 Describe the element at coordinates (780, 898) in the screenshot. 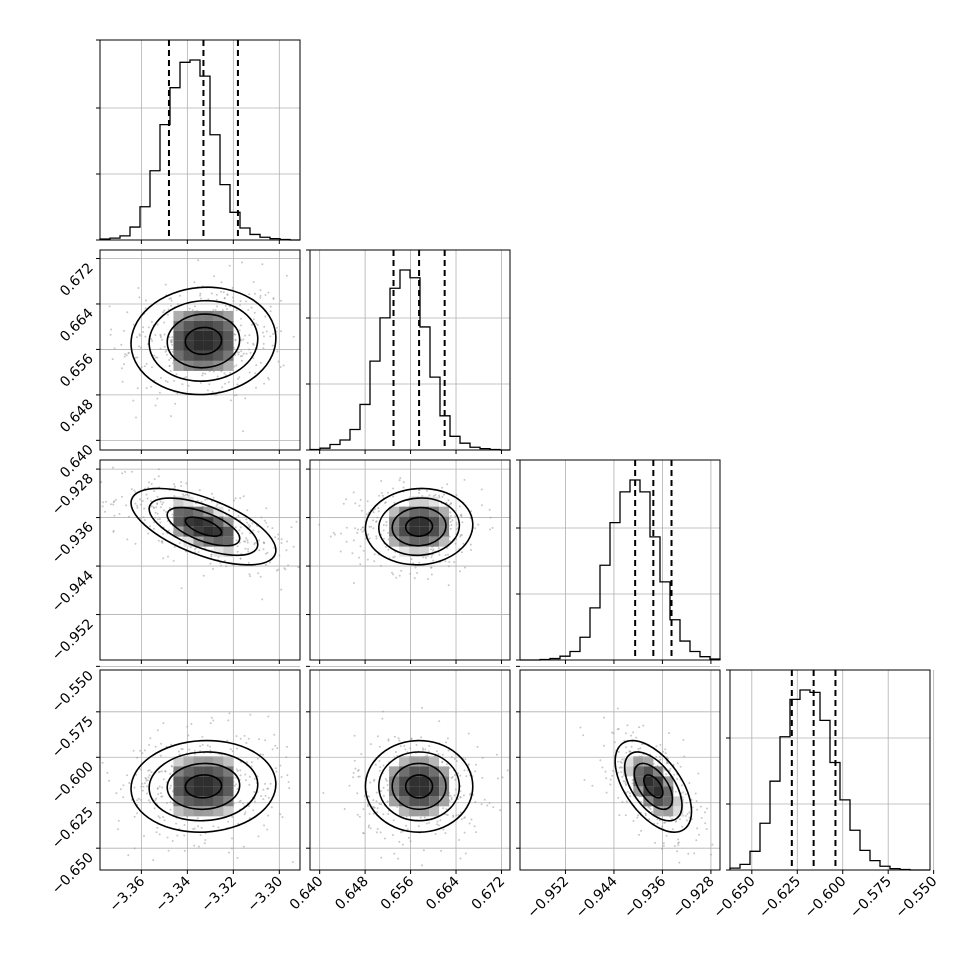

I see `x-tick-label: −0.625` at that location.